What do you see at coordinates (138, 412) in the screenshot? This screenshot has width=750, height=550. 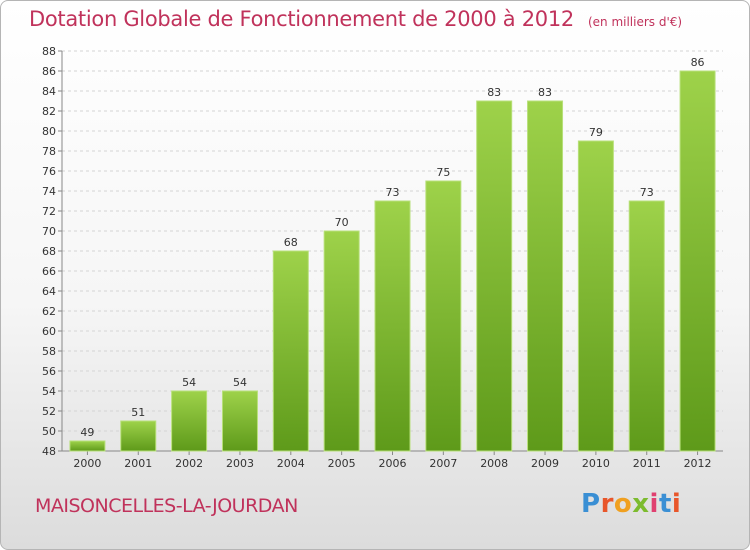 I see `value-label: 51` at bounding box center [138, 412].